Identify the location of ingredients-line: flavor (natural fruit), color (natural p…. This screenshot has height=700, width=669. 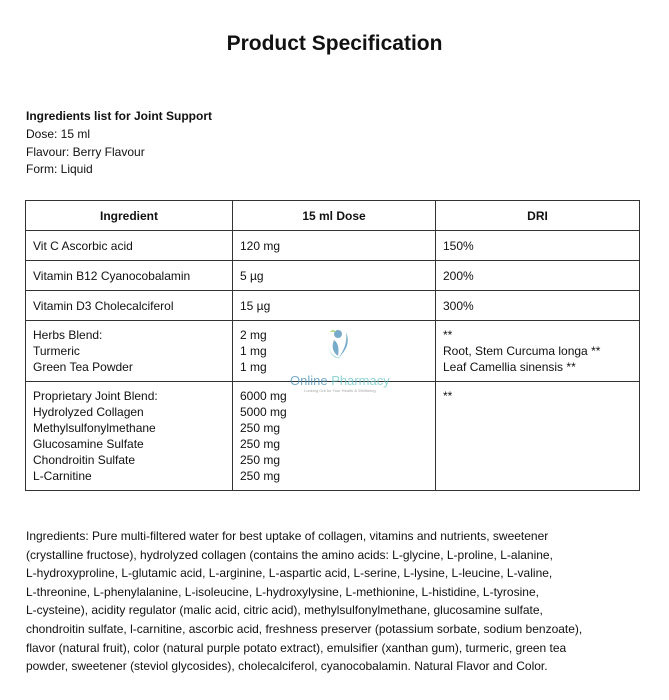
(296, 647).